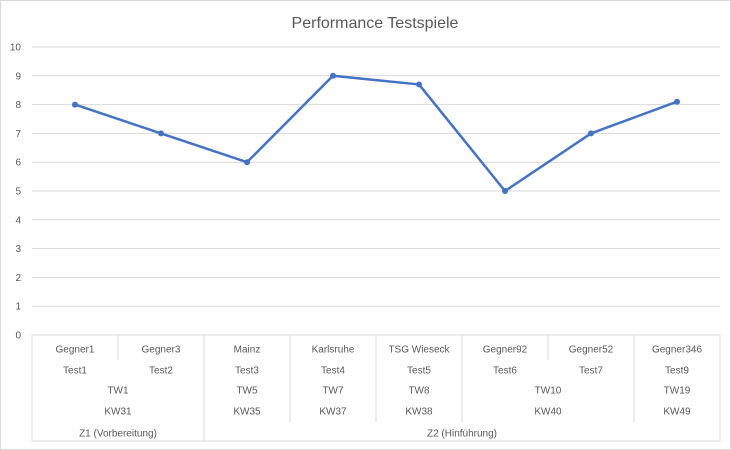 Image resolution: width=731 pixels, height=450 pixels. What do you see at coordinates (16, 48) in the screenshot?
I see `y-tick-label: 10` at bounding box center [16, 48].